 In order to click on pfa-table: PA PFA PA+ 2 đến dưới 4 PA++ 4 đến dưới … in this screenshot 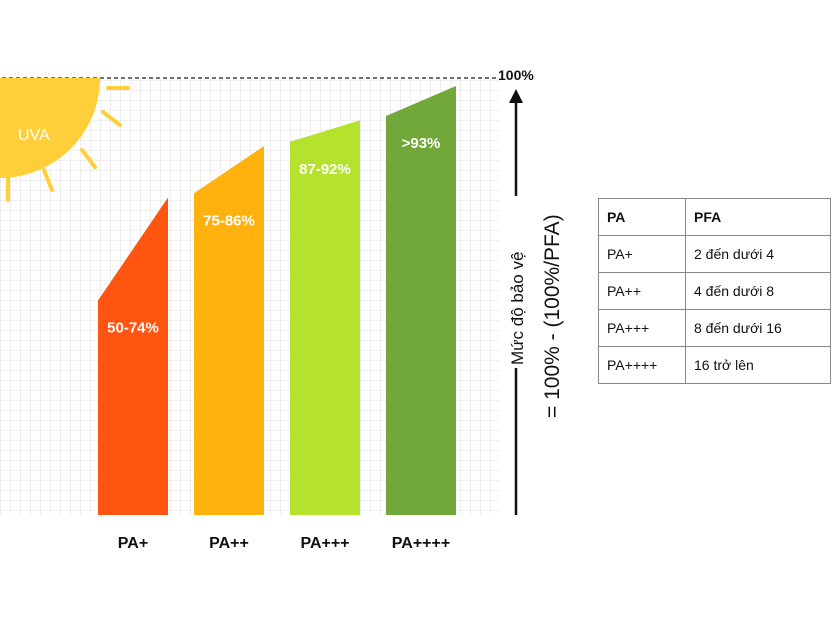, I will do `click(714, 291)`.